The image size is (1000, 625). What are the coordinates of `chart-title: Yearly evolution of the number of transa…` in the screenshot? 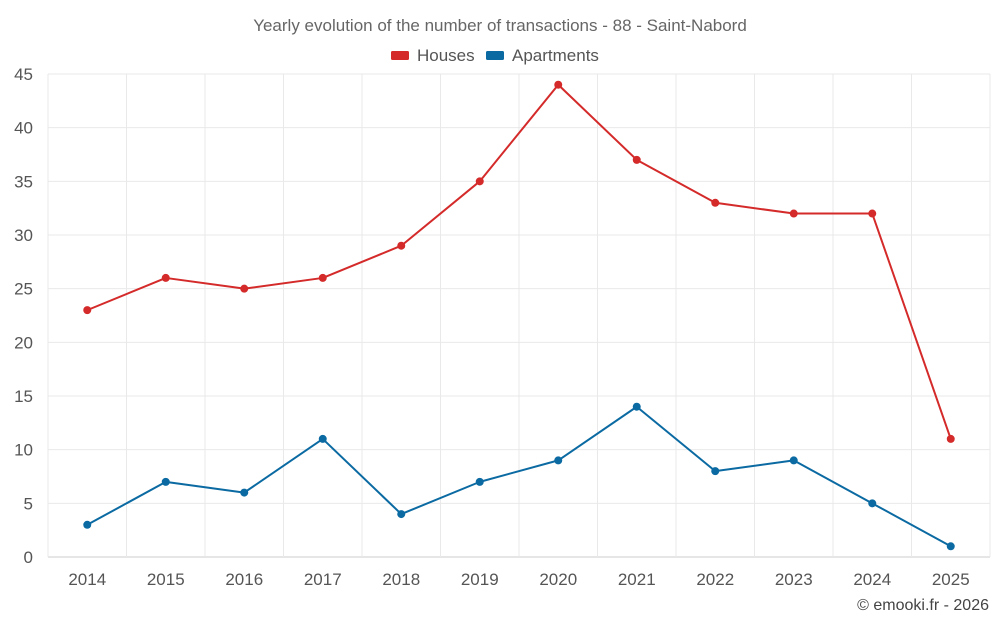 It's located at (500, 25).